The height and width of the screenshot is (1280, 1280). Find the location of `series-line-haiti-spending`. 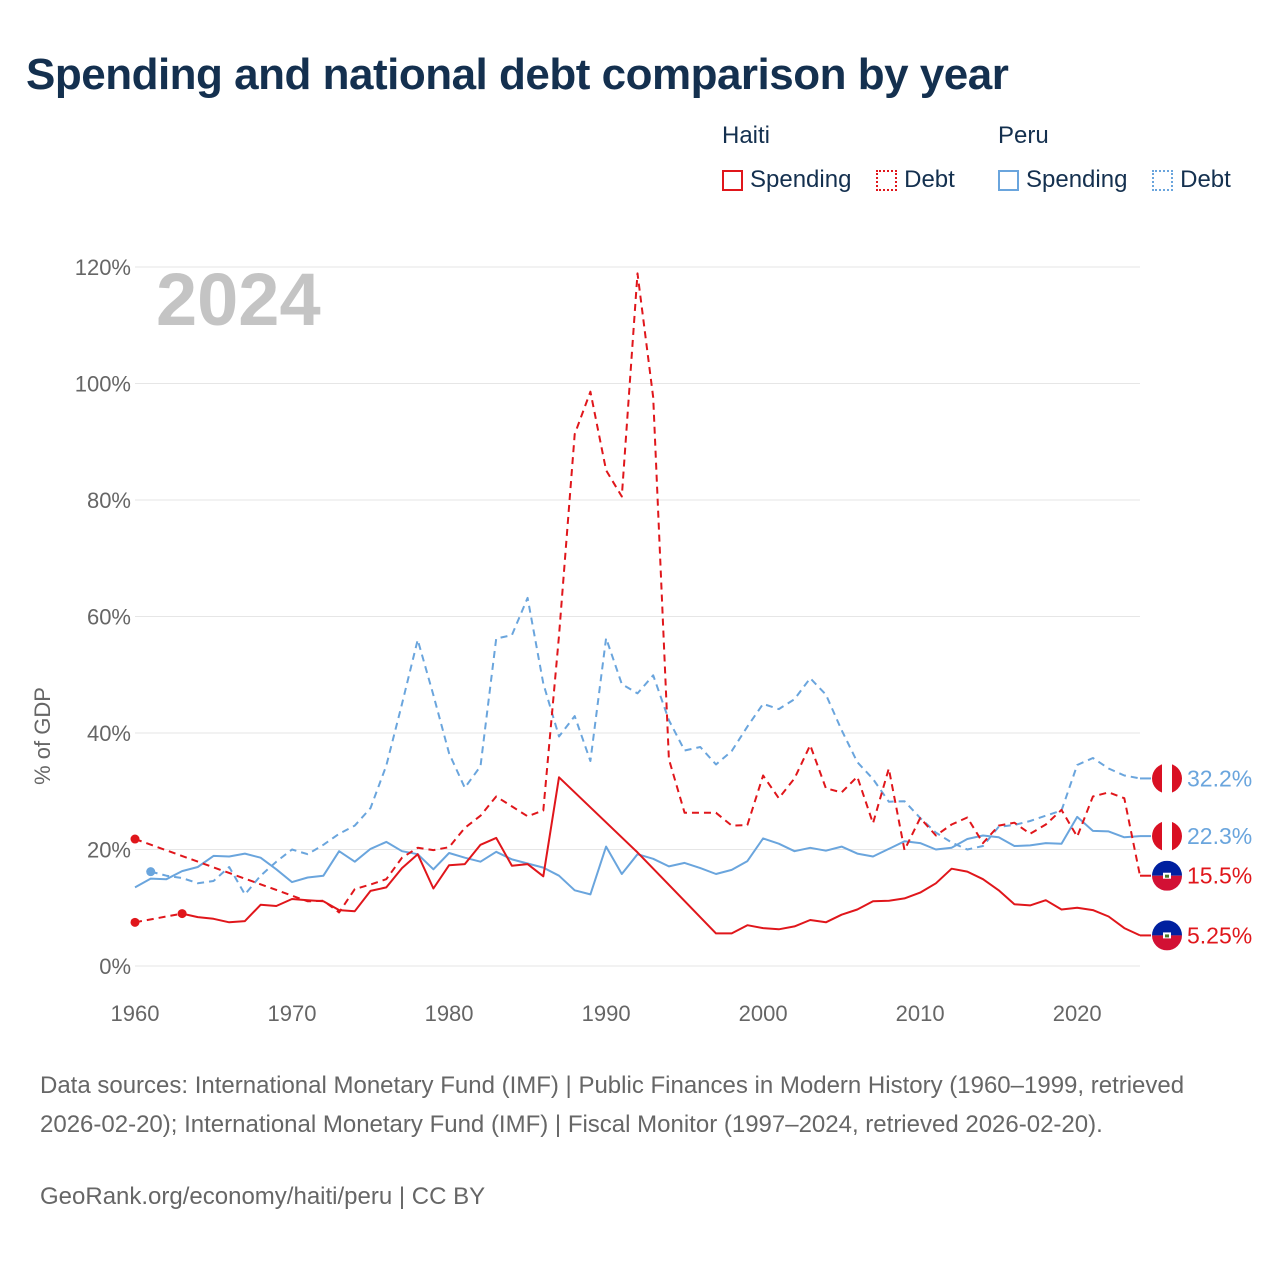

series-line-haiti-spending is located at coordinates (661, 856).